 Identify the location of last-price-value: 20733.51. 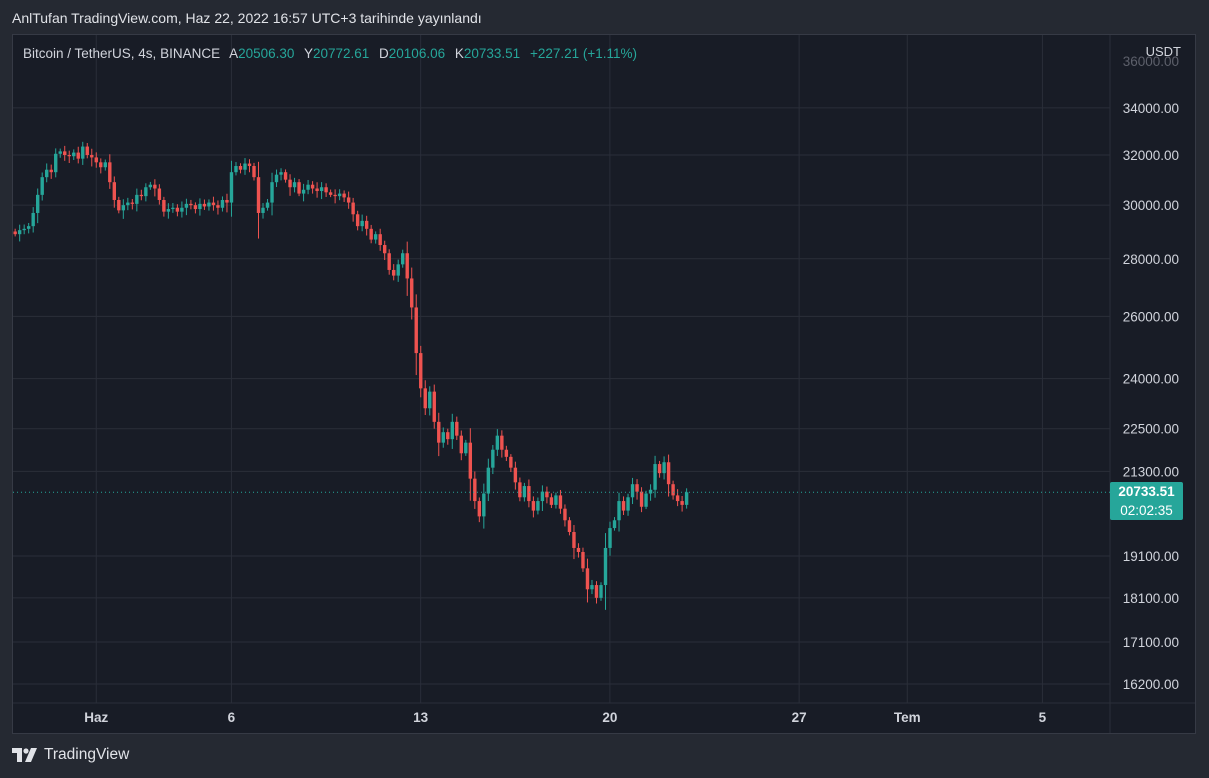
(1146, 491).